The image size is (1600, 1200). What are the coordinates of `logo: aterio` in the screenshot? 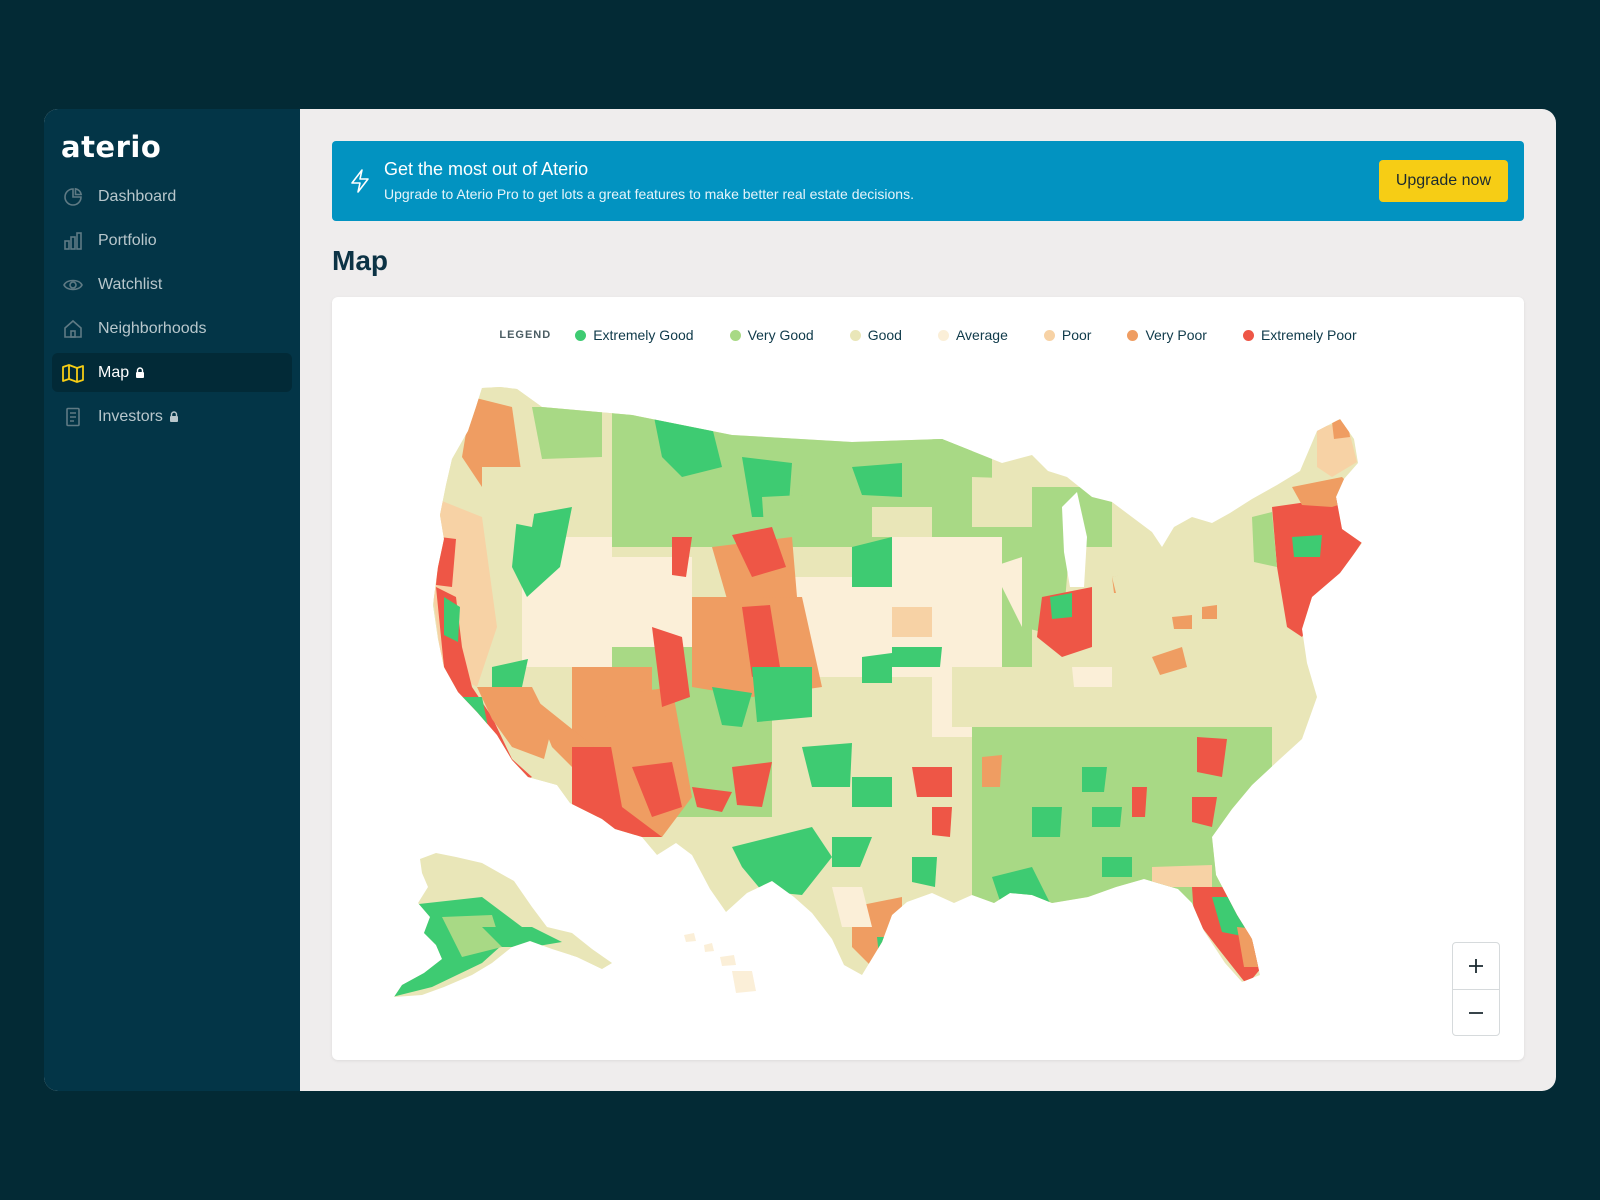 It's located at (111, 147).